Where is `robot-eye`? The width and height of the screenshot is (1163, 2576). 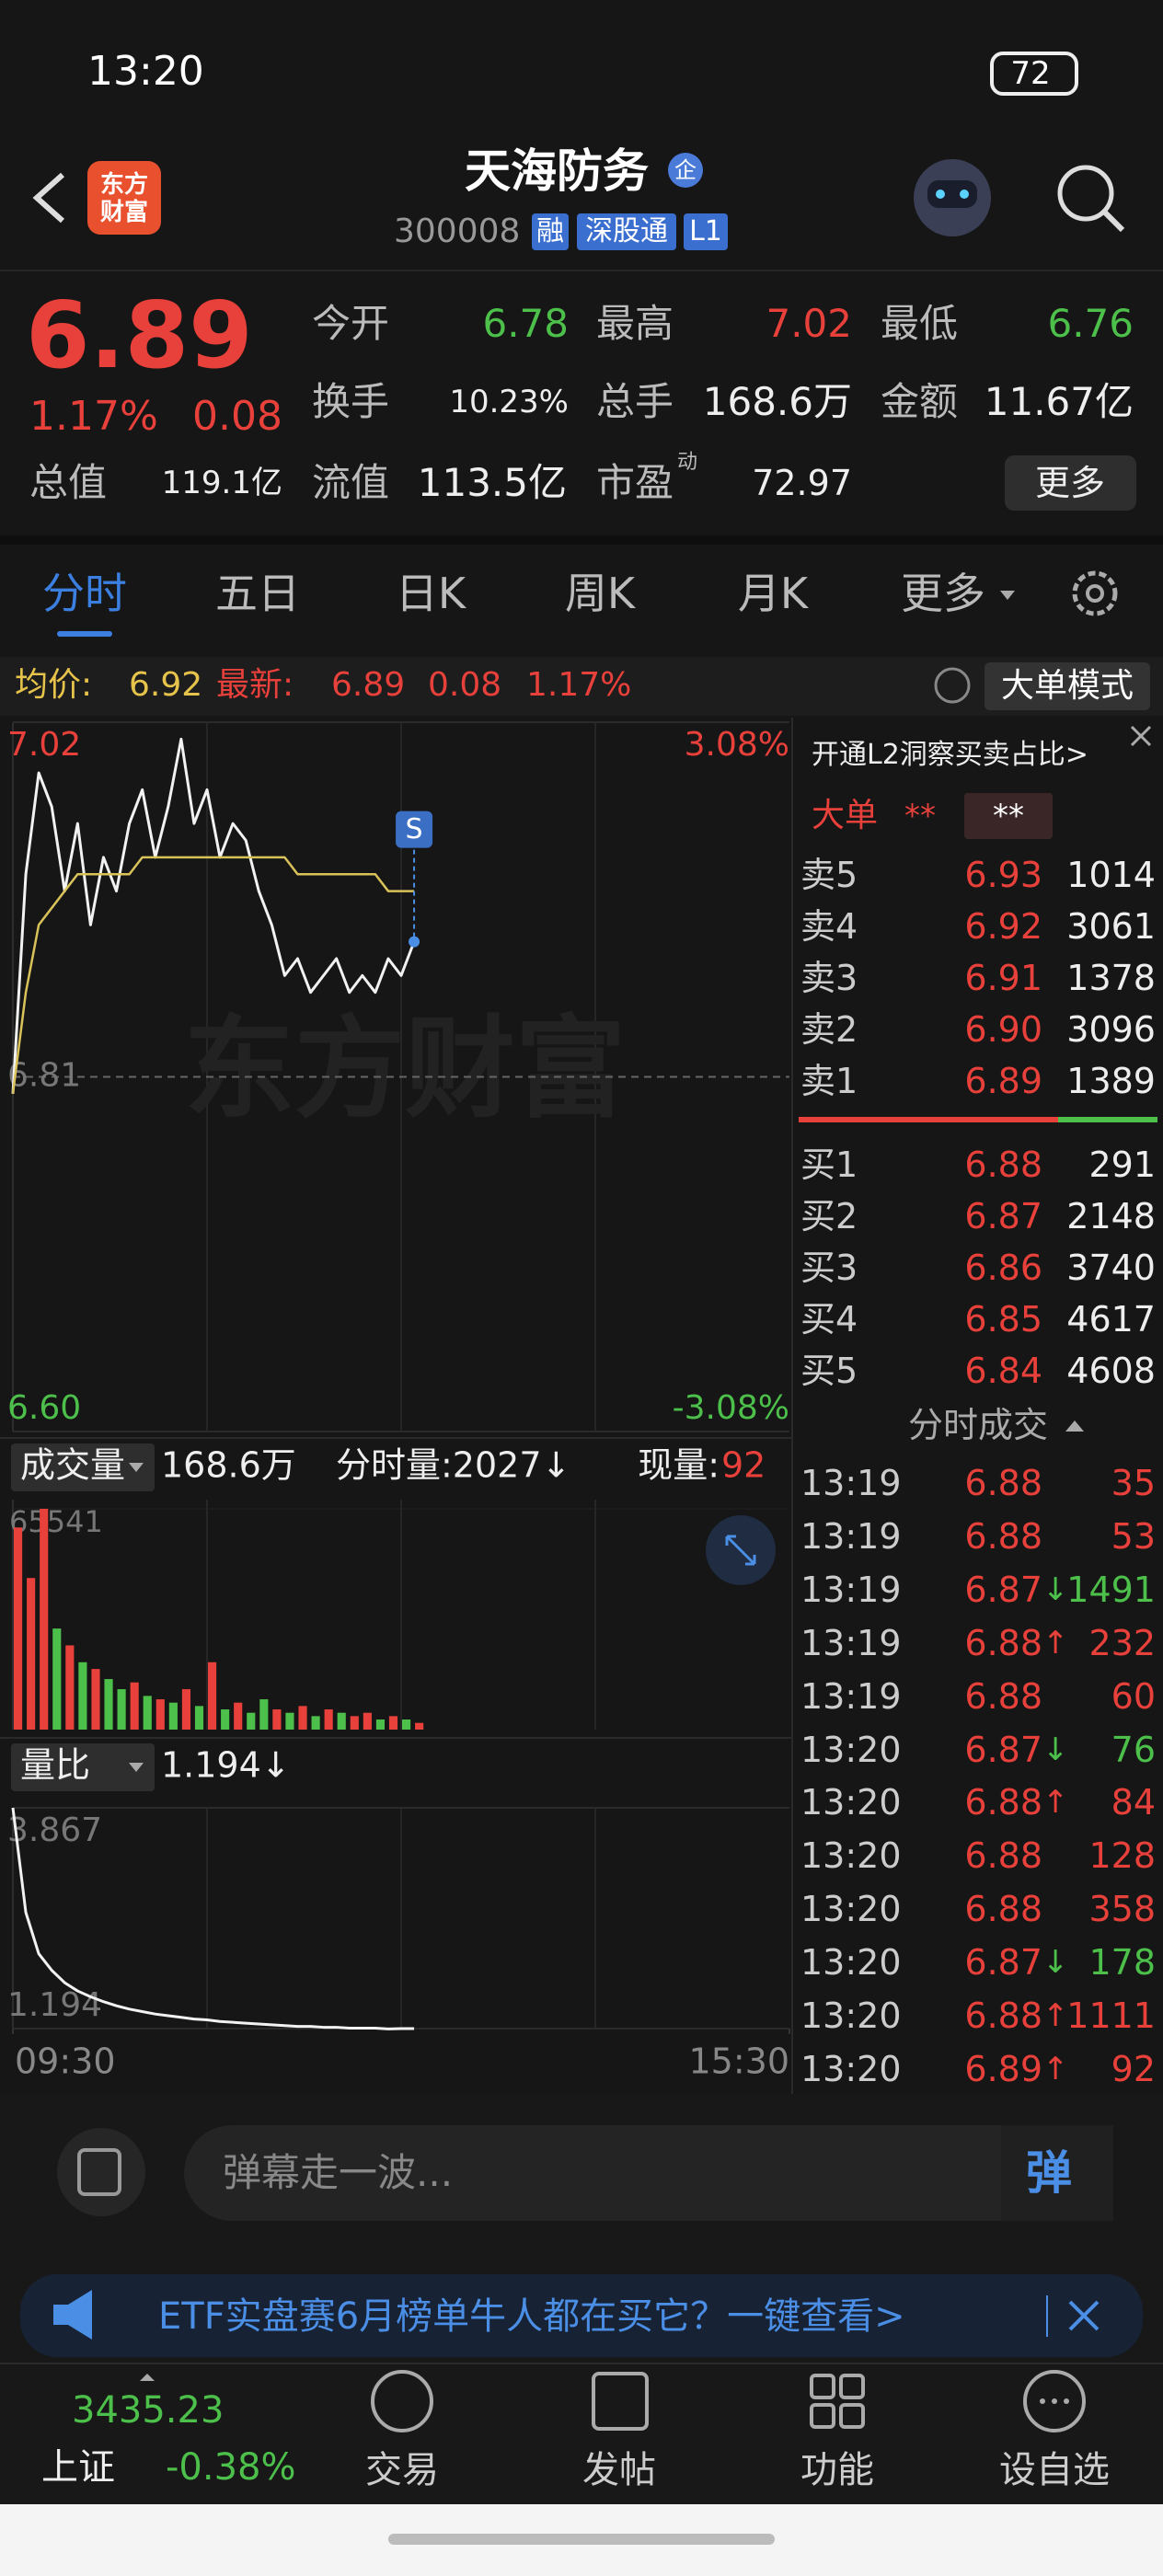
robot-eye is located at coordinates (941, 194).